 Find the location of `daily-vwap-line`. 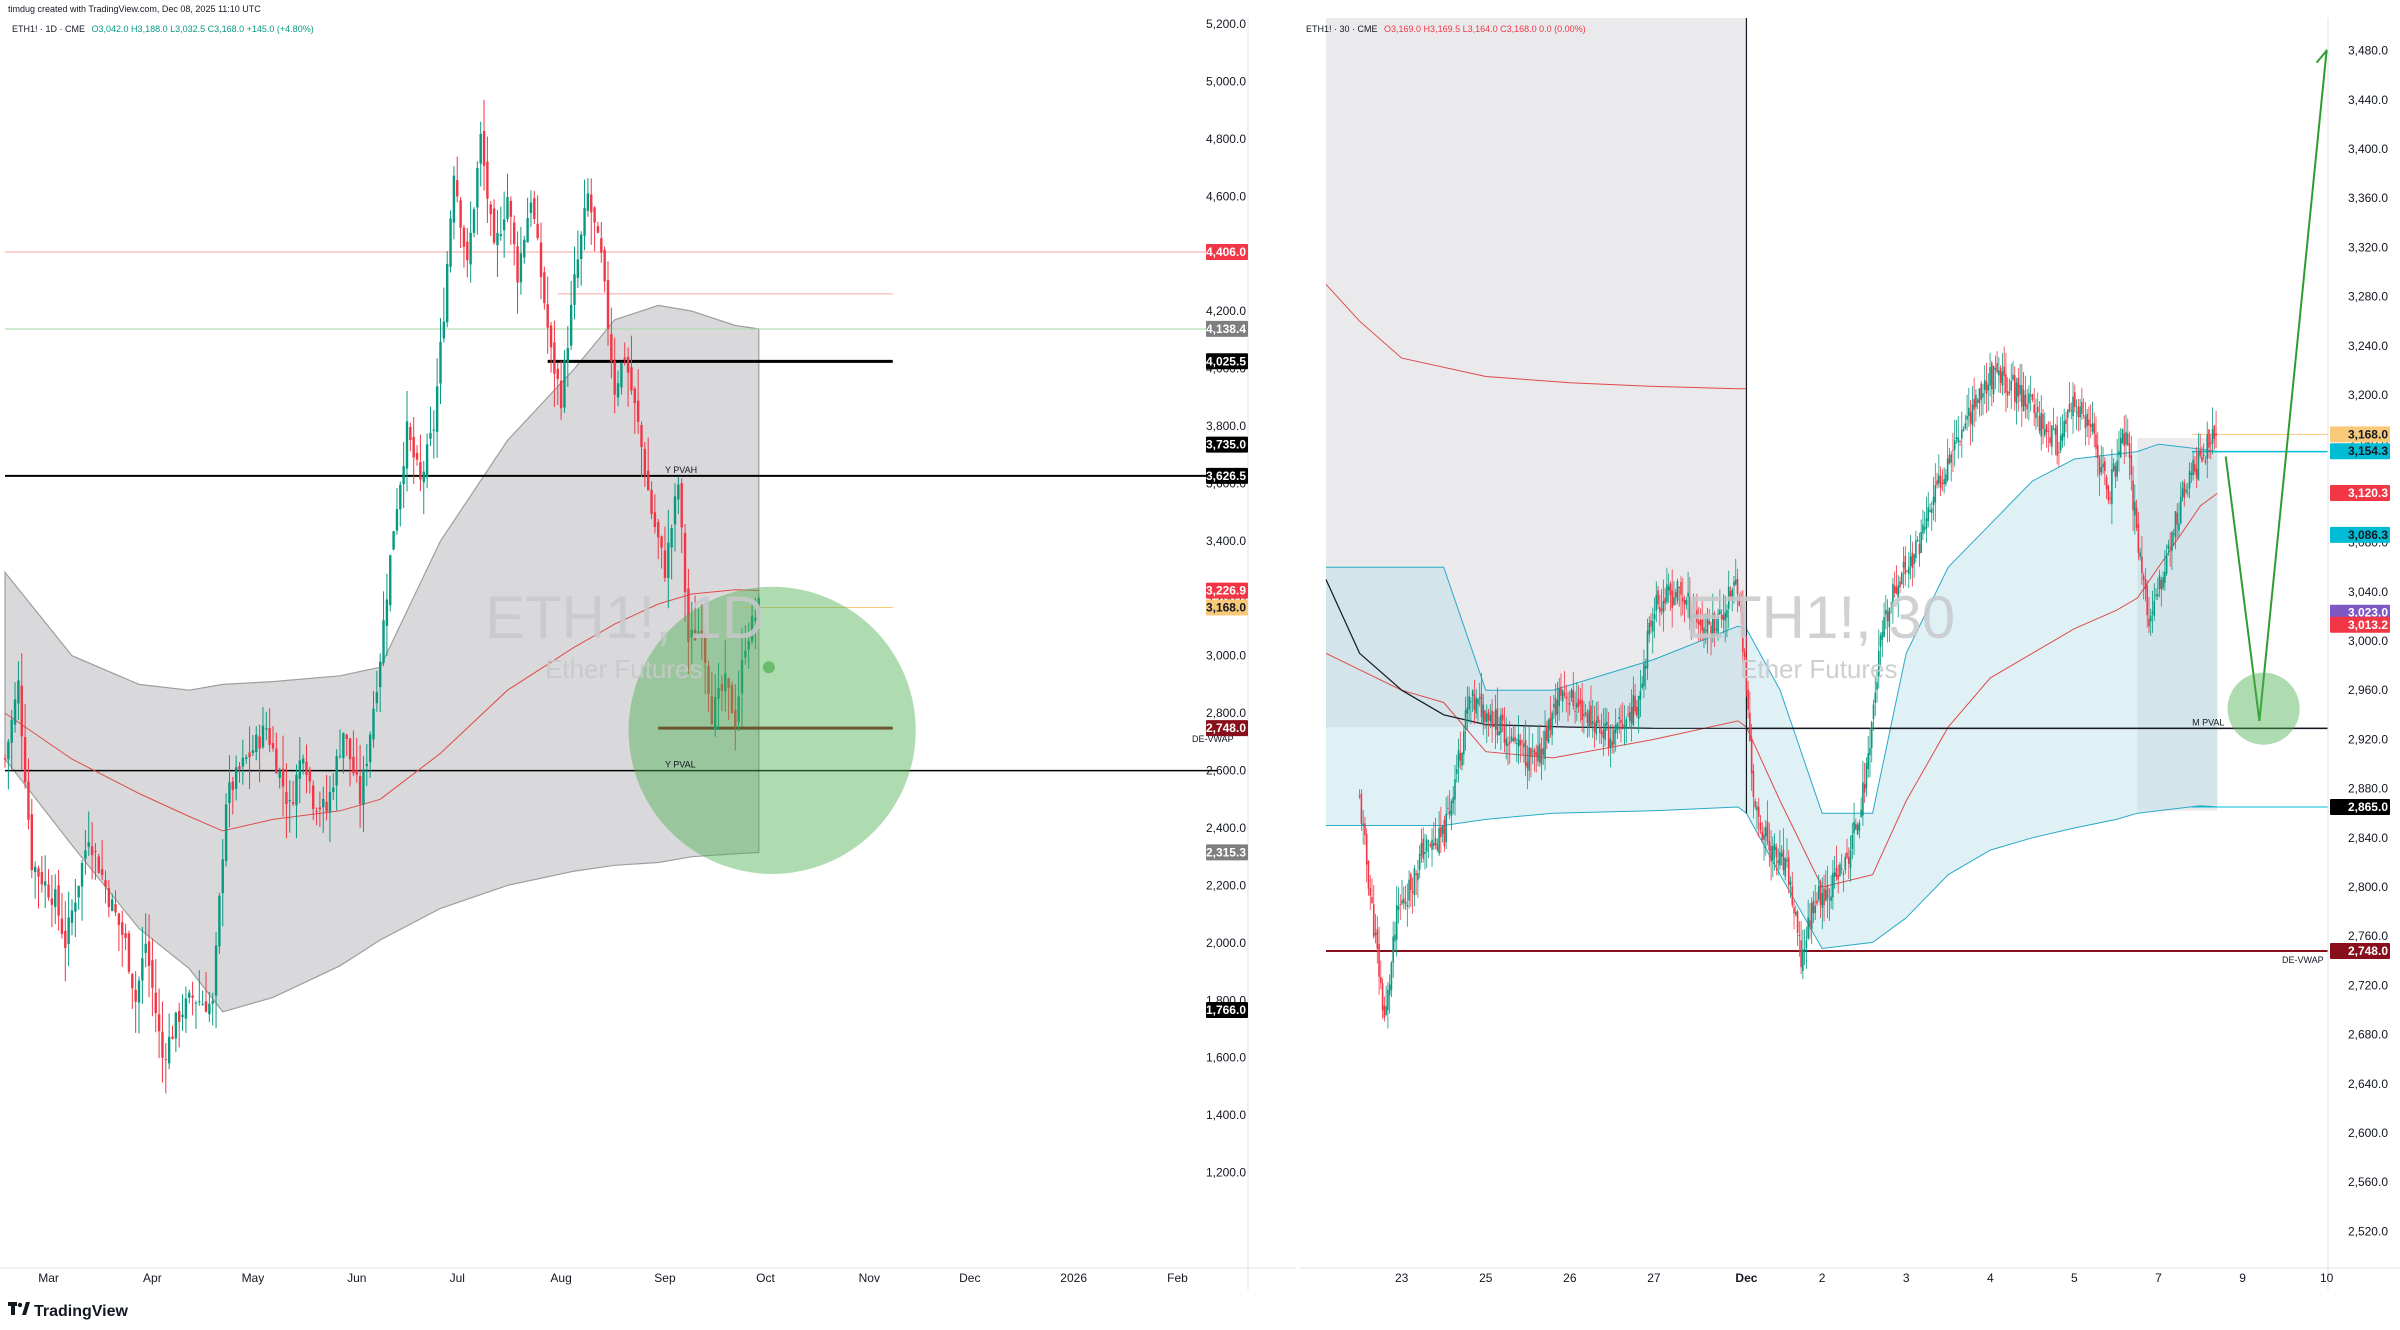

daily-vwap-line is located at coordinates (381, 710).